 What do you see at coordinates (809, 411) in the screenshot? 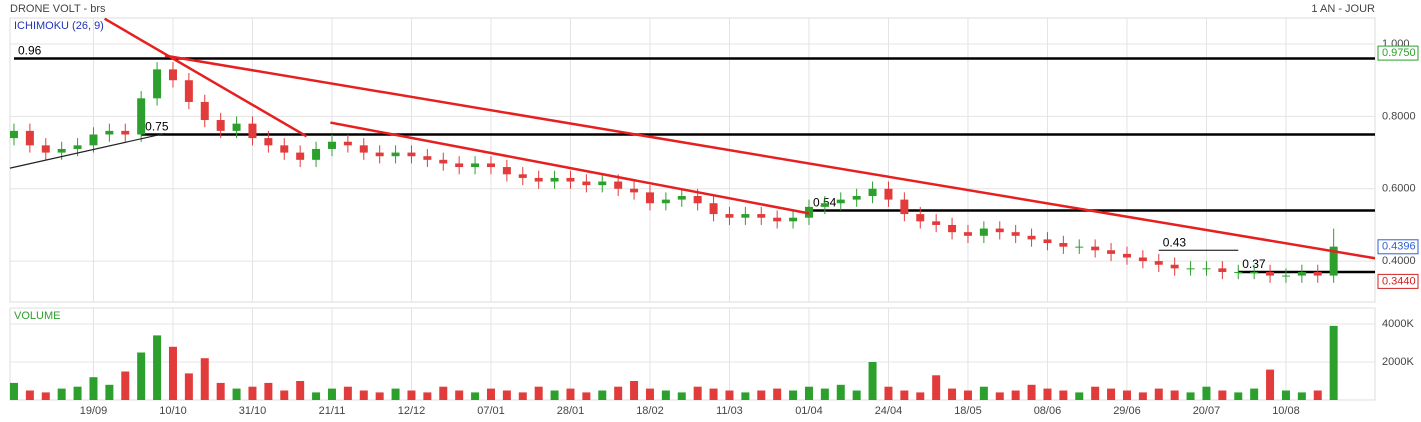
I see `x-tick-label: 01/04` at bounding box center [809, 411].